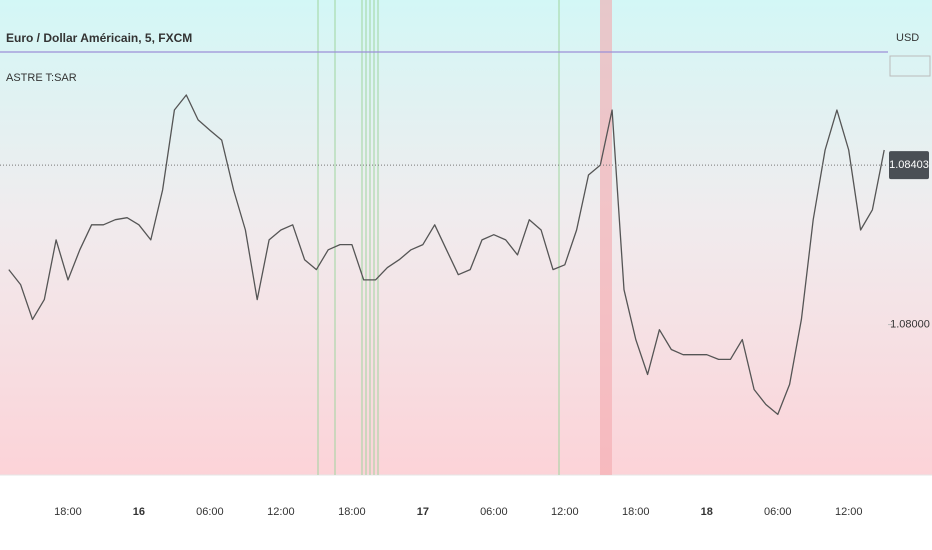 This screenshot has height=550, width=932. What do you see at coordinates (423, 512) in the screenshot?
I see `x-tick-label: 17` at bounding box center [423, 512].